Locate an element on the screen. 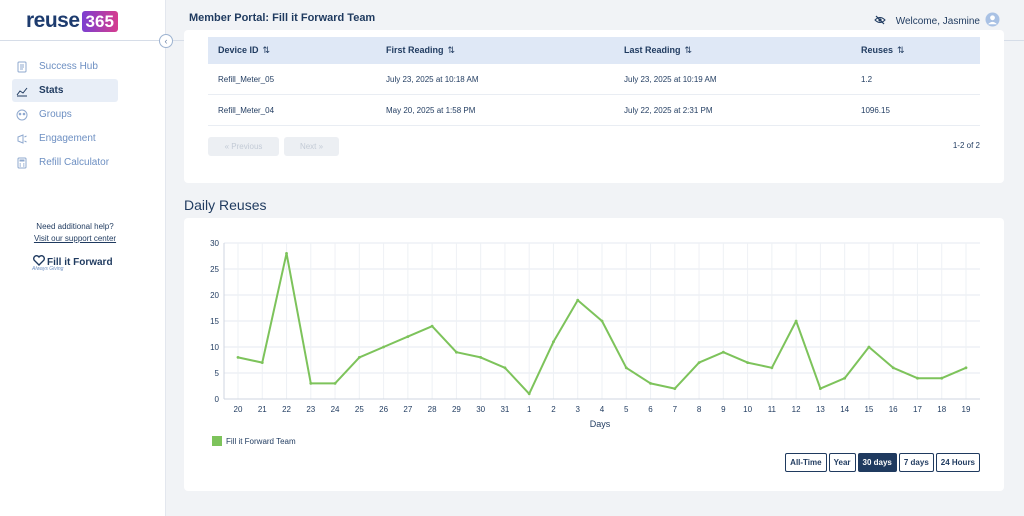  column-header-first-reading: First Reading ⇅ is located at coordinates (420, 50).